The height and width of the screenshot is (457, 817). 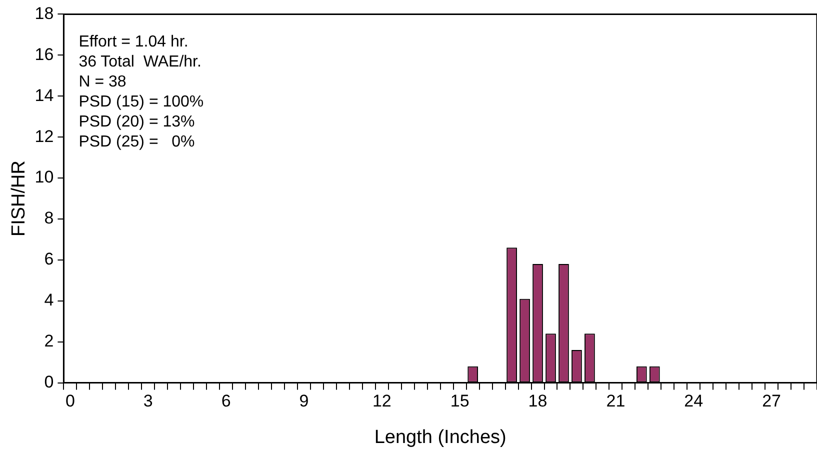 What do you see at coordinates (136, 122) in the screenshot?
I see `annotation: PSD (20) = 13%` at bounding box center [136, 122].